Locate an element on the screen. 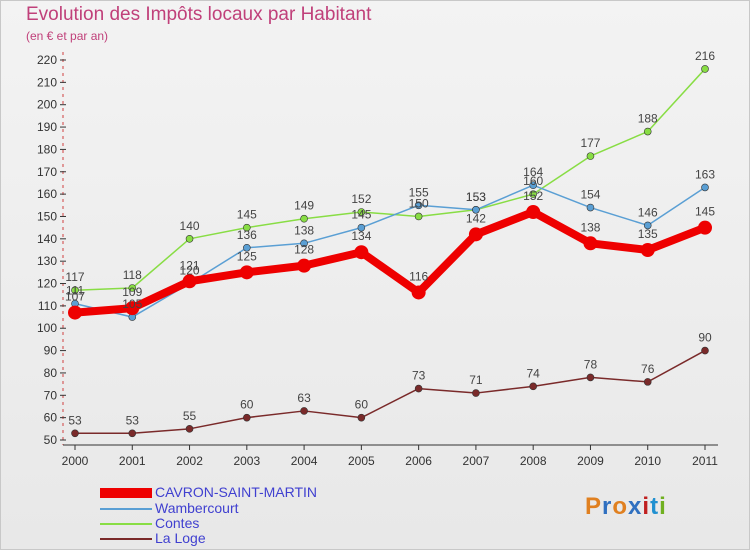 The width and height of the screenshot is (750, 550). data-label: 120 is located at coordinates (190, 271).